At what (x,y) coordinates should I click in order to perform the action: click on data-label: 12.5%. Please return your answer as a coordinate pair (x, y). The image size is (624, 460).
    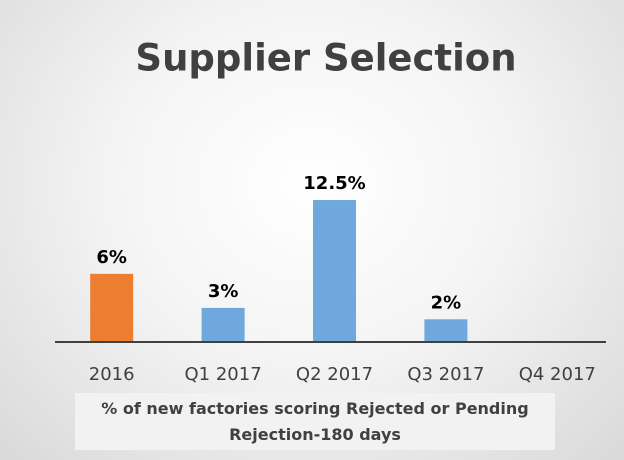
    Looking at the image, I should click on (334, 183).